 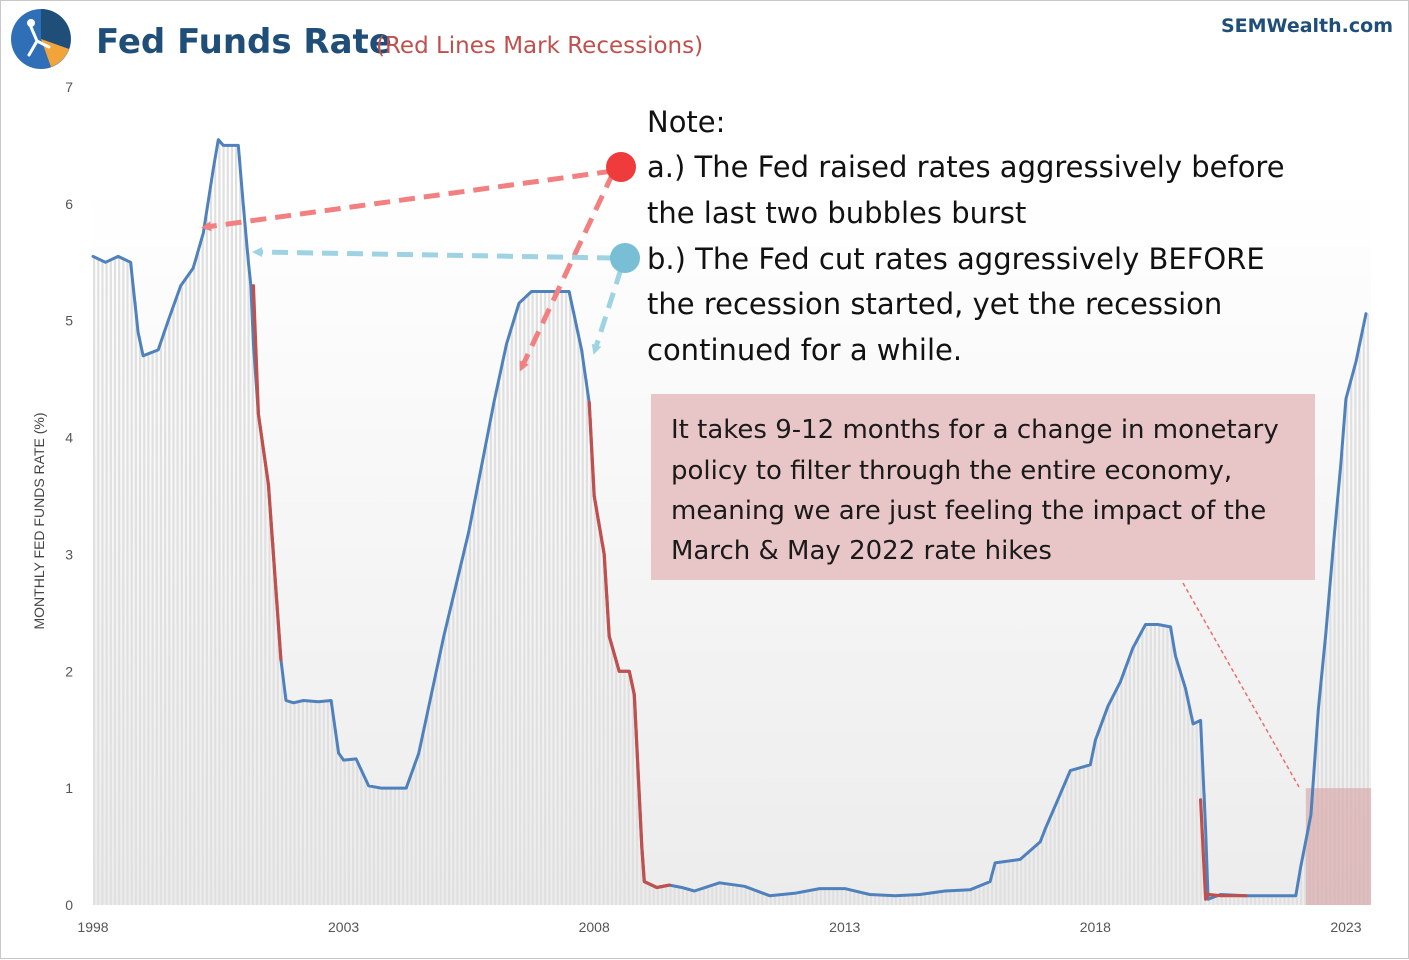 What do you see at coordinates (69, 671) in the screenshot?
I see `y-tick-label: 2` at bounding box center [69, 671].